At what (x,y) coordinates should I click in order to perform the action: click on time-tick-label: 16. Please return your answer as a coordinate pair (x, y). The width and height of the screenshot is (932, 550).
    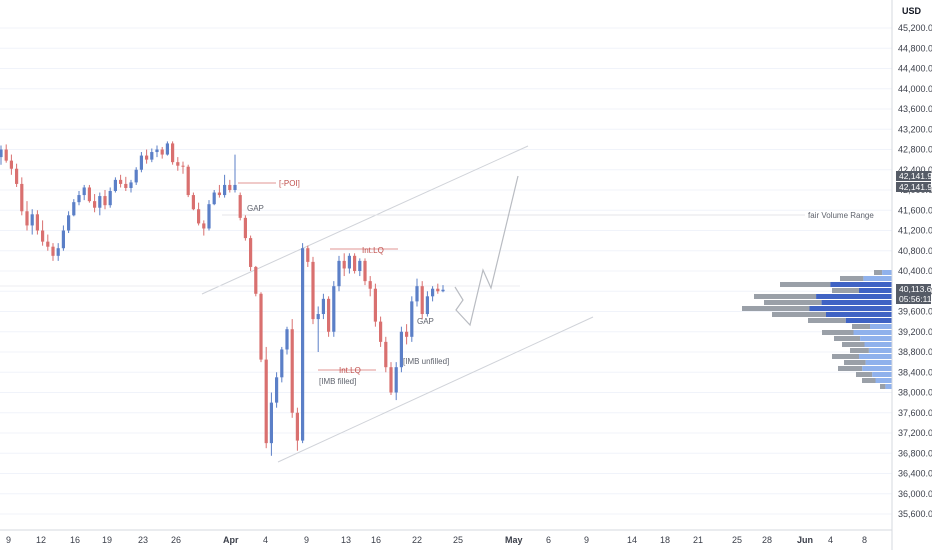
    Looking at the image, I should click on (376, 540).